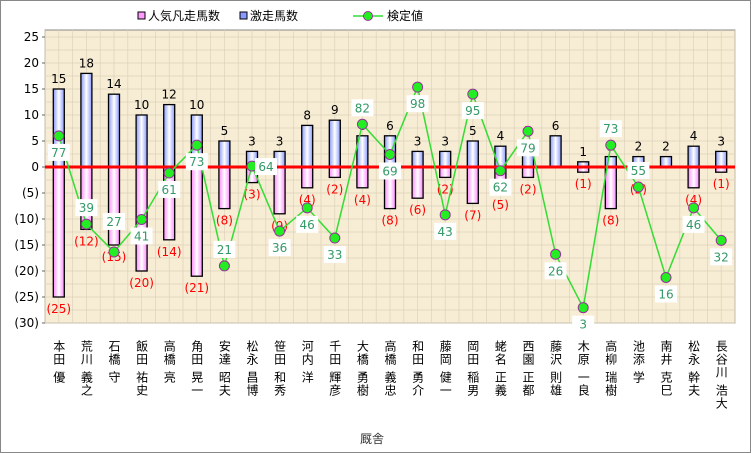 Image resolution: width=751 pixels, height=453 pixels. Describe the element at coordinates (472, 368) in the screenshot. I see `x-tick-label: 岡田 稲男` at that location.